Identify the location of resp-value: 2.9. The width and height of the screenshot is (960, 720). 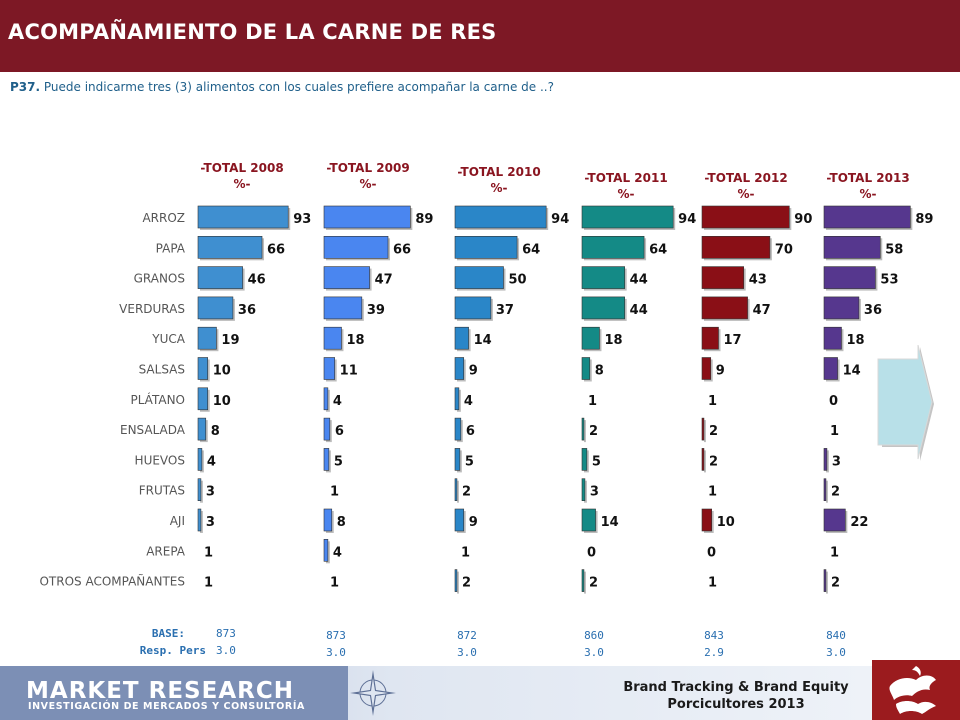
(714, 652).